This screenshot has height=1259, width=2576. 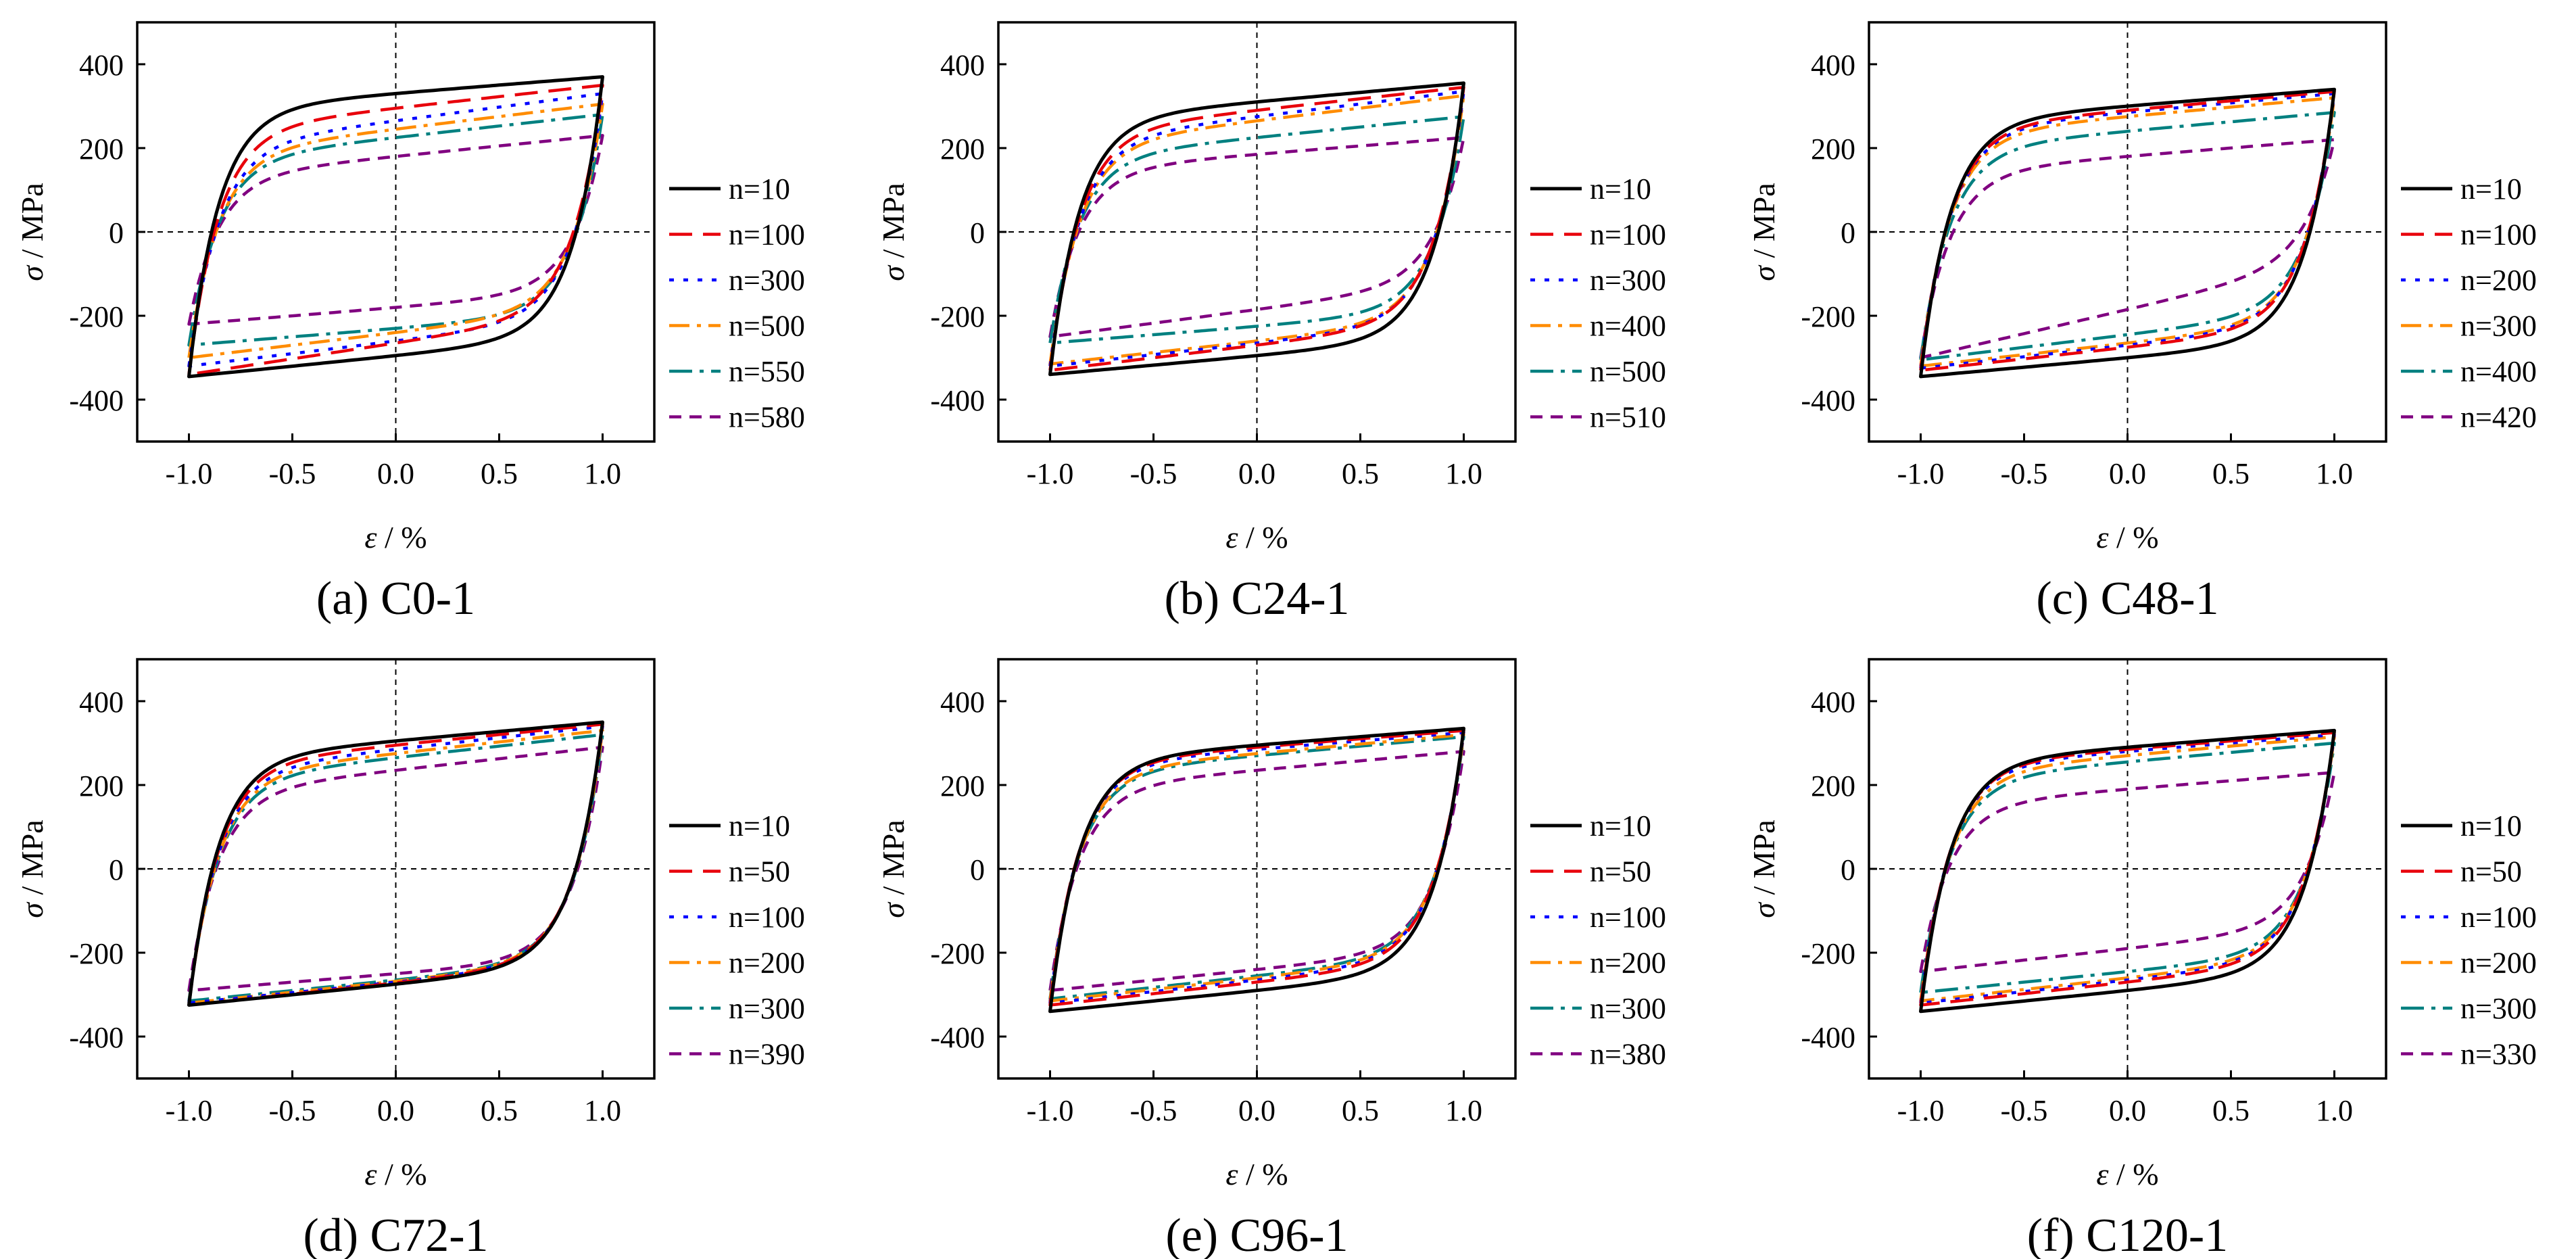 What do you see at coordinates (2127, 249) in the screenshot?
I see `hysteresis-loop-n=420` at bounding box center [2127, 249].